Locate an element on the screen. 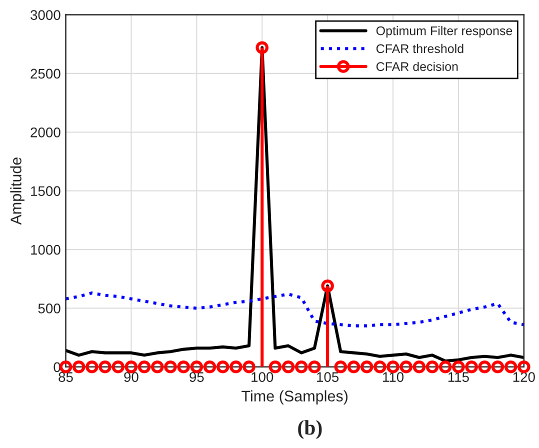  x-tick-label: 95 is located at coordinates (197, 377).